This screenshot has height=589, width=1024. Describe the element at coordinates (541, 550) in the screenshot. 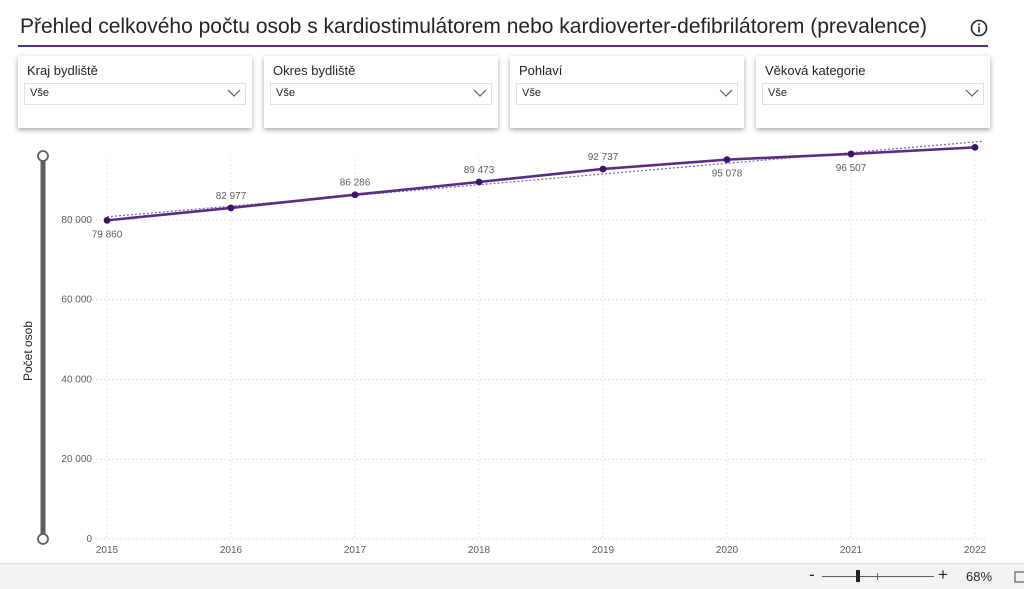

I see `x-axis-ticks: 2015 2016 2017 2018 2019 2020 2021 2022` at that location.